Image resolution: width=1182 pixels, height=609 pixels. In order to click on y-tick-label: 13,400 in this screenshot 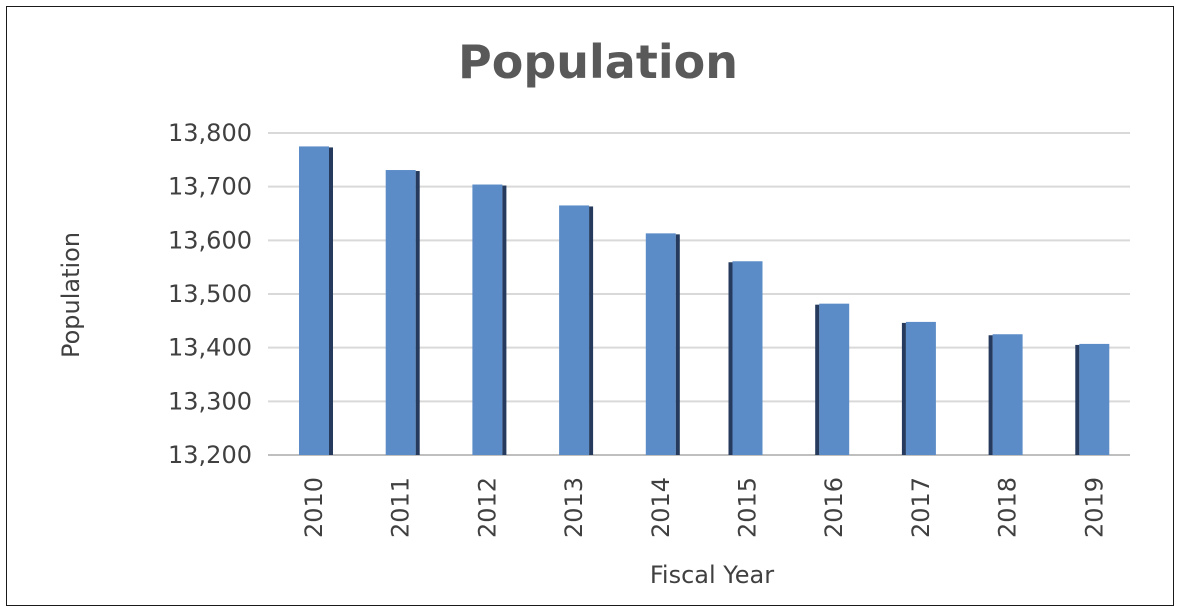, I will do `click(210, 348)`.